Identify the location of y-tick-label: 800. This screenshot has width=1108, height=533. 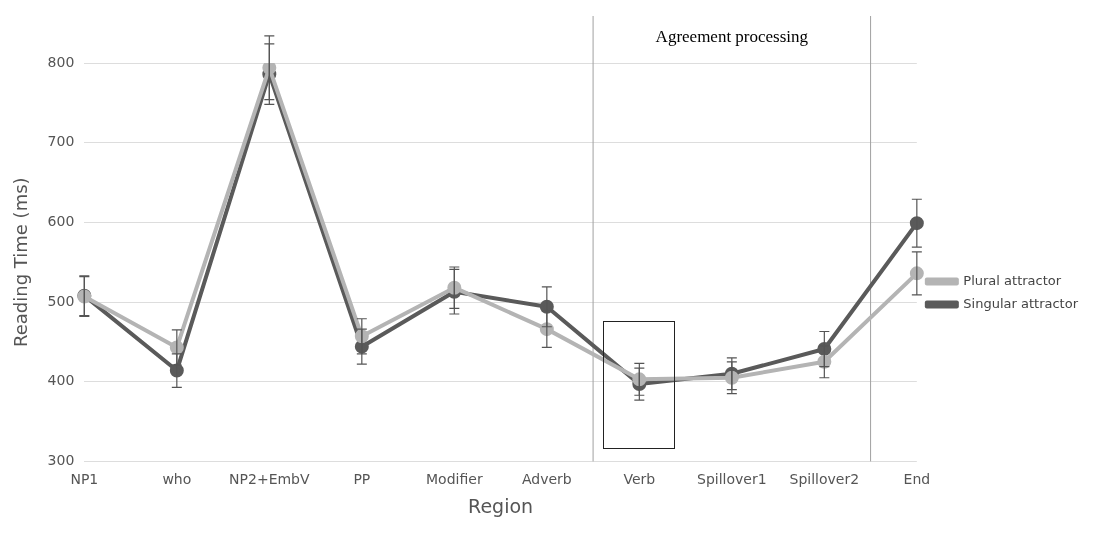
(61, 61).